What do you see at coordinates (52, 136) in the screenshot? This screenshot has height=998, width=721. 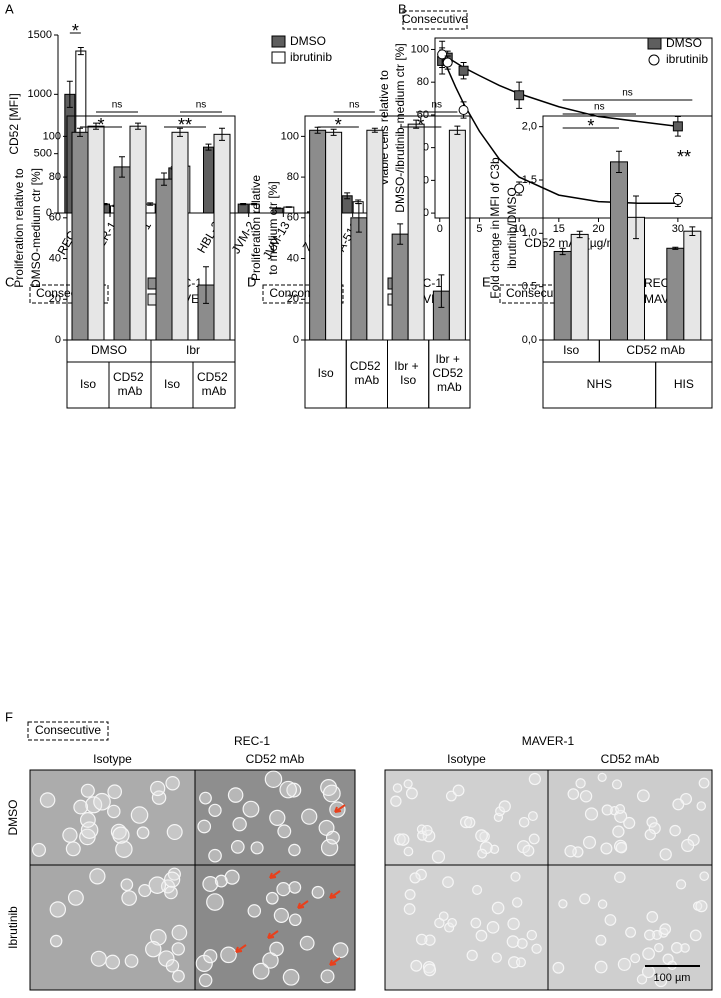 I see `y-tick-label: 100` at bounding box center [52, 136].